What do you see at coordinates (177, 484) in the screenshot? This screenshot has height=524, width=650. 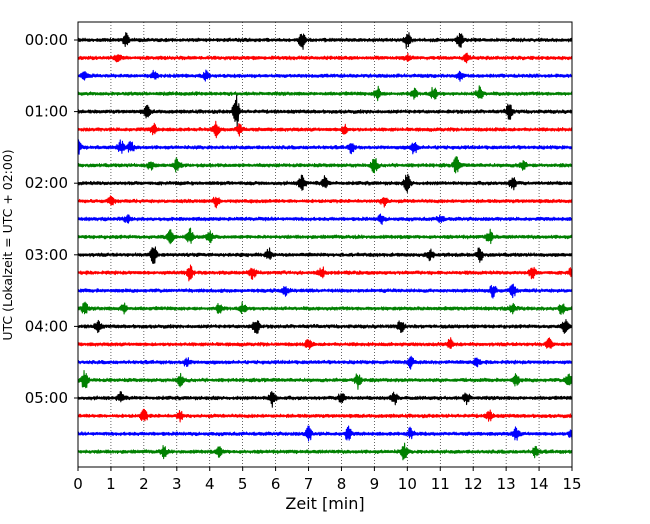 I see `x-tick-label: 3` at bounding box center [177, 484].